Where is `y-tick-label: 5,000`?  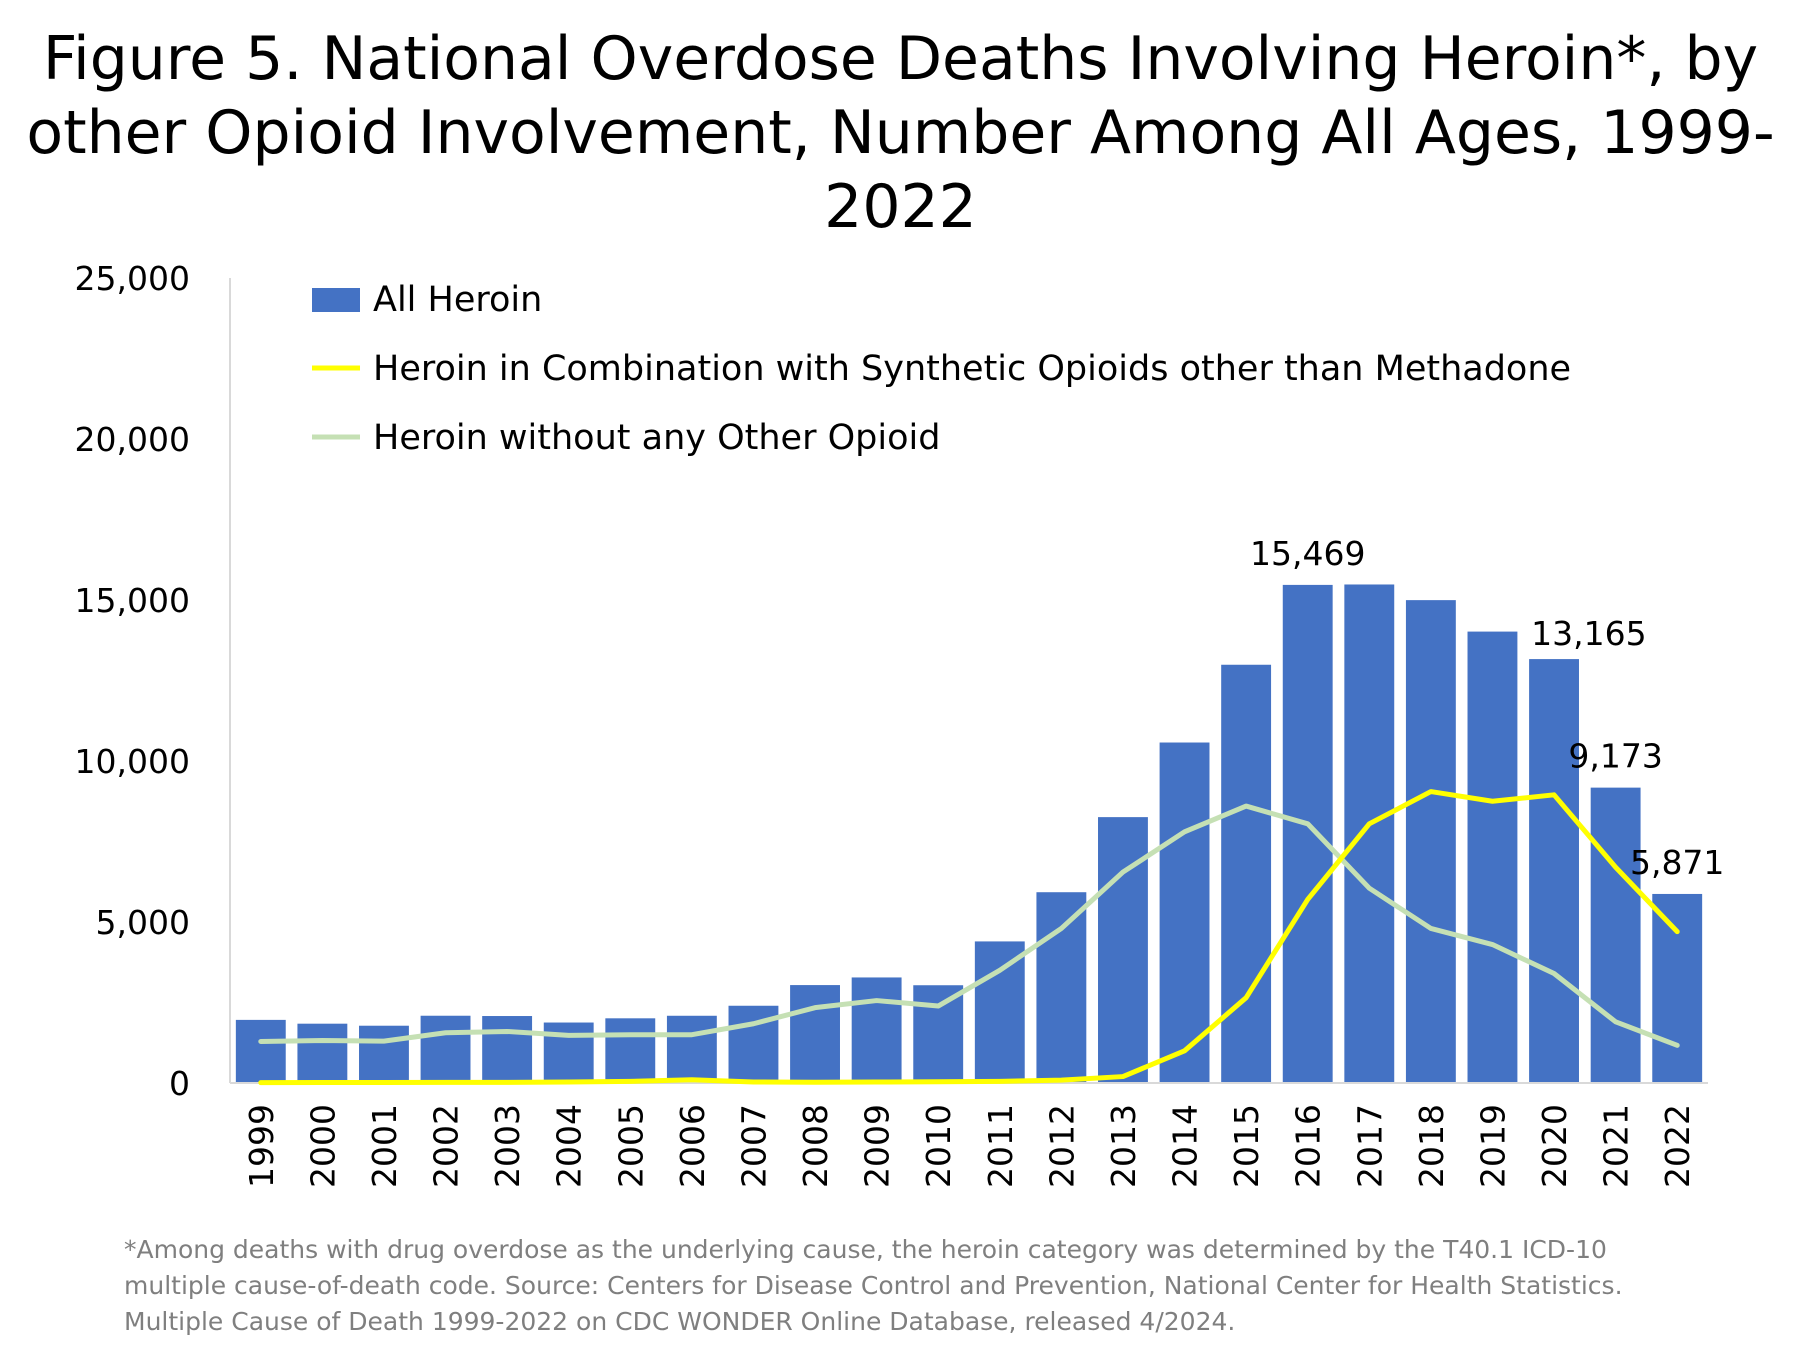 y-tick-label: 5,000 is located at coordinates (143, 922).